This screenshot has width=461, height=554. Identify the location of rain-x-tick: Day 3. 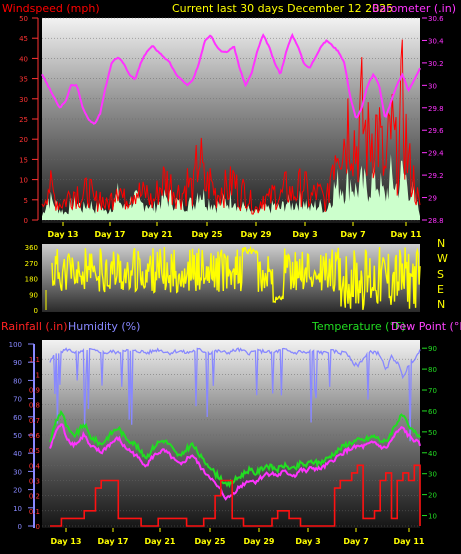
(307, 541).